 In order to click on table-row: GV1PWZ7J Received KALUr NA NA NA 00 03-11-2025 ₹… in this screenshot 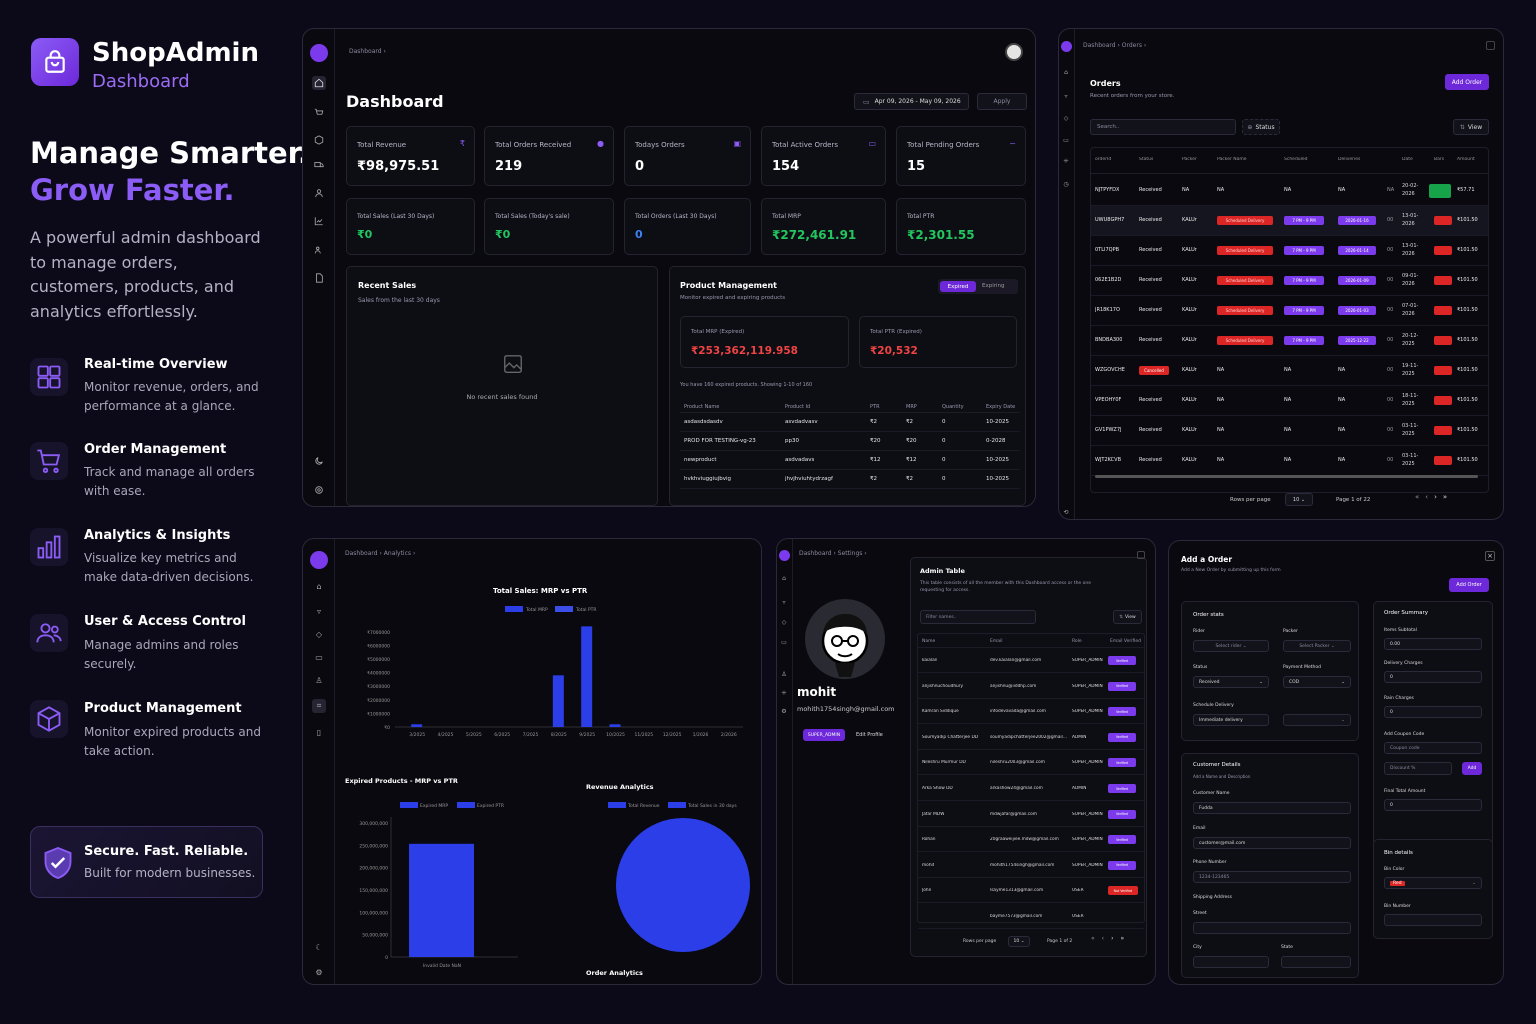, I will do `click(1289, 431)`.